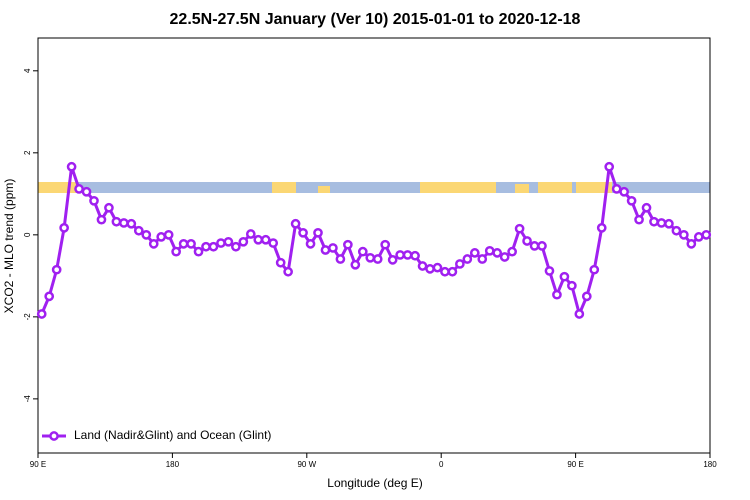  I want to click on x-axis-label: Longitude (deg E), so click(374, 483).